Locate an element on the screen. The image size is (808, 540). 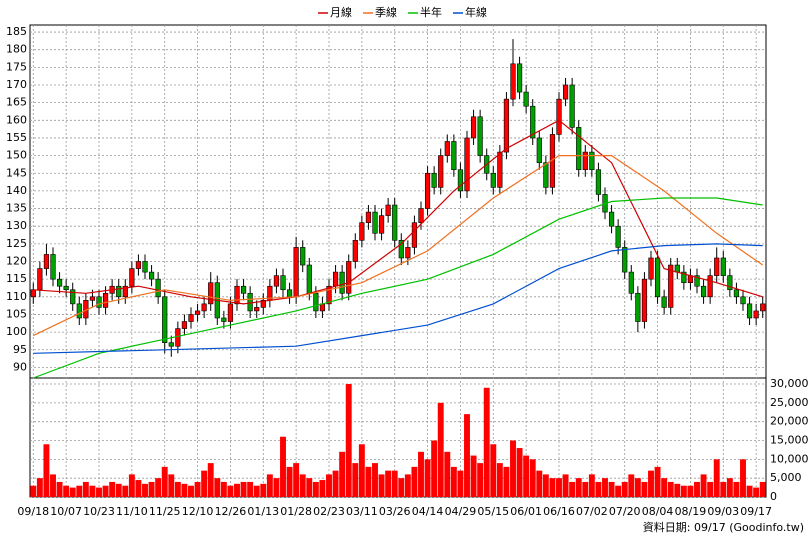
x-tick-label: 02/23 is located at coordinates (329, 511).